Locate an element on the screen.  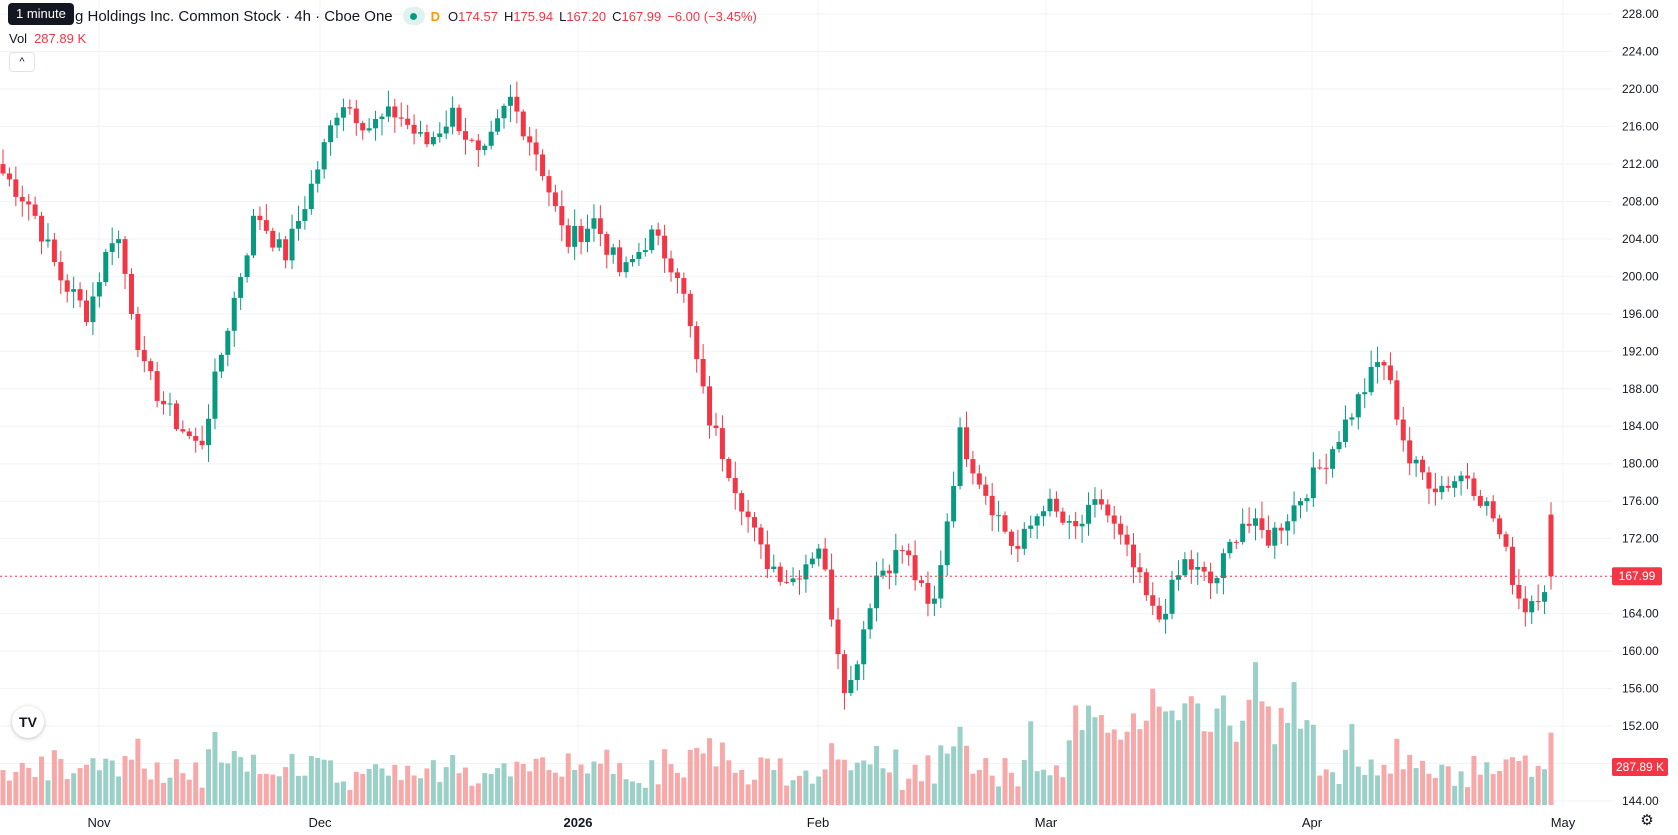
market-status-icon is located at coordinates (413, 16).